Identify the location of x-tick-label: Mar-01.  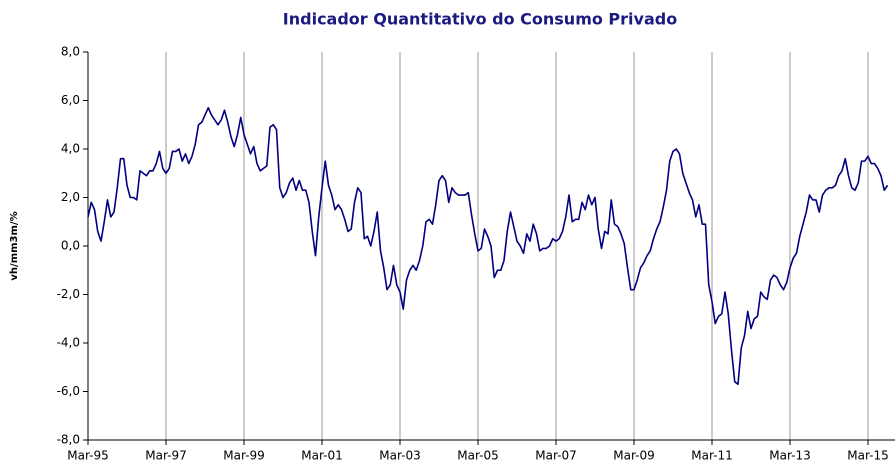
(321, 456).